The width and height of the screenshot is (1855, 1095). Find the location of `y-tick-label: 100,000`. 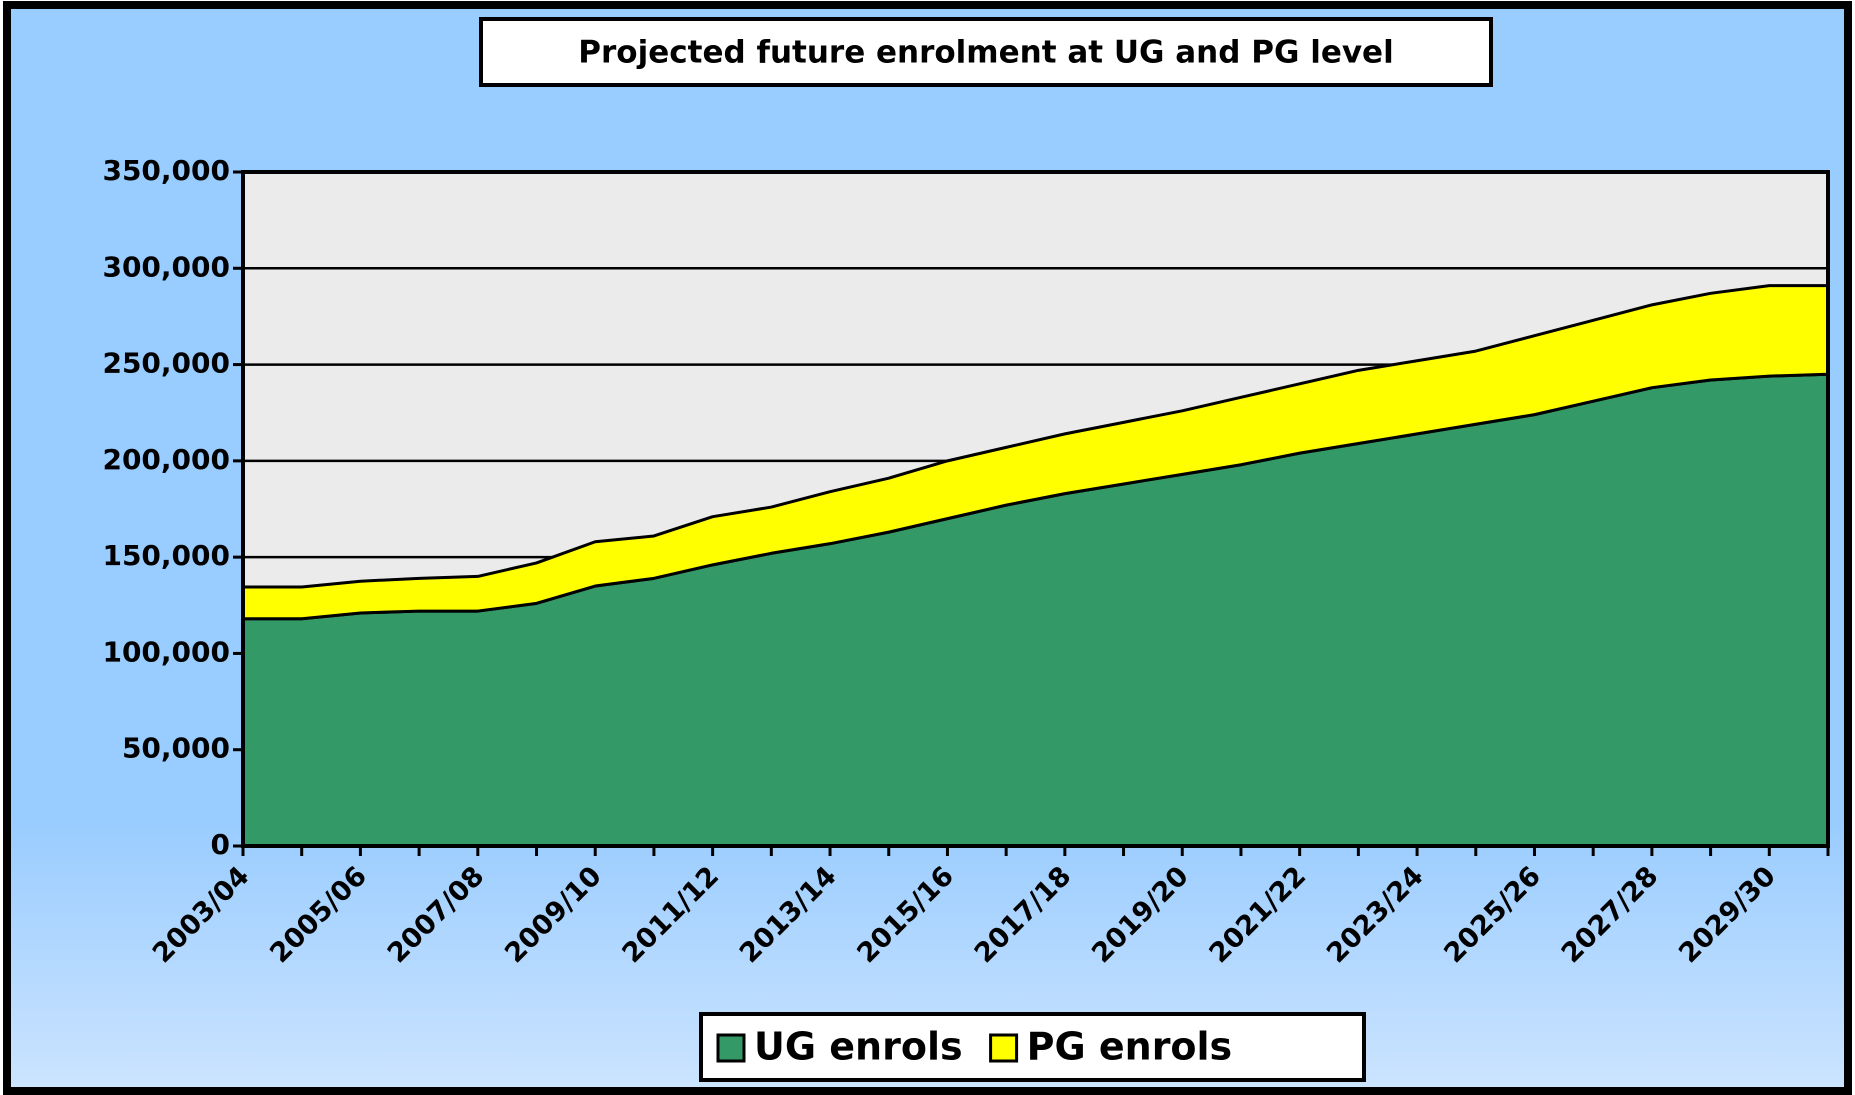

y-tick-label: 100,000 is located at coordinates (166, 651).